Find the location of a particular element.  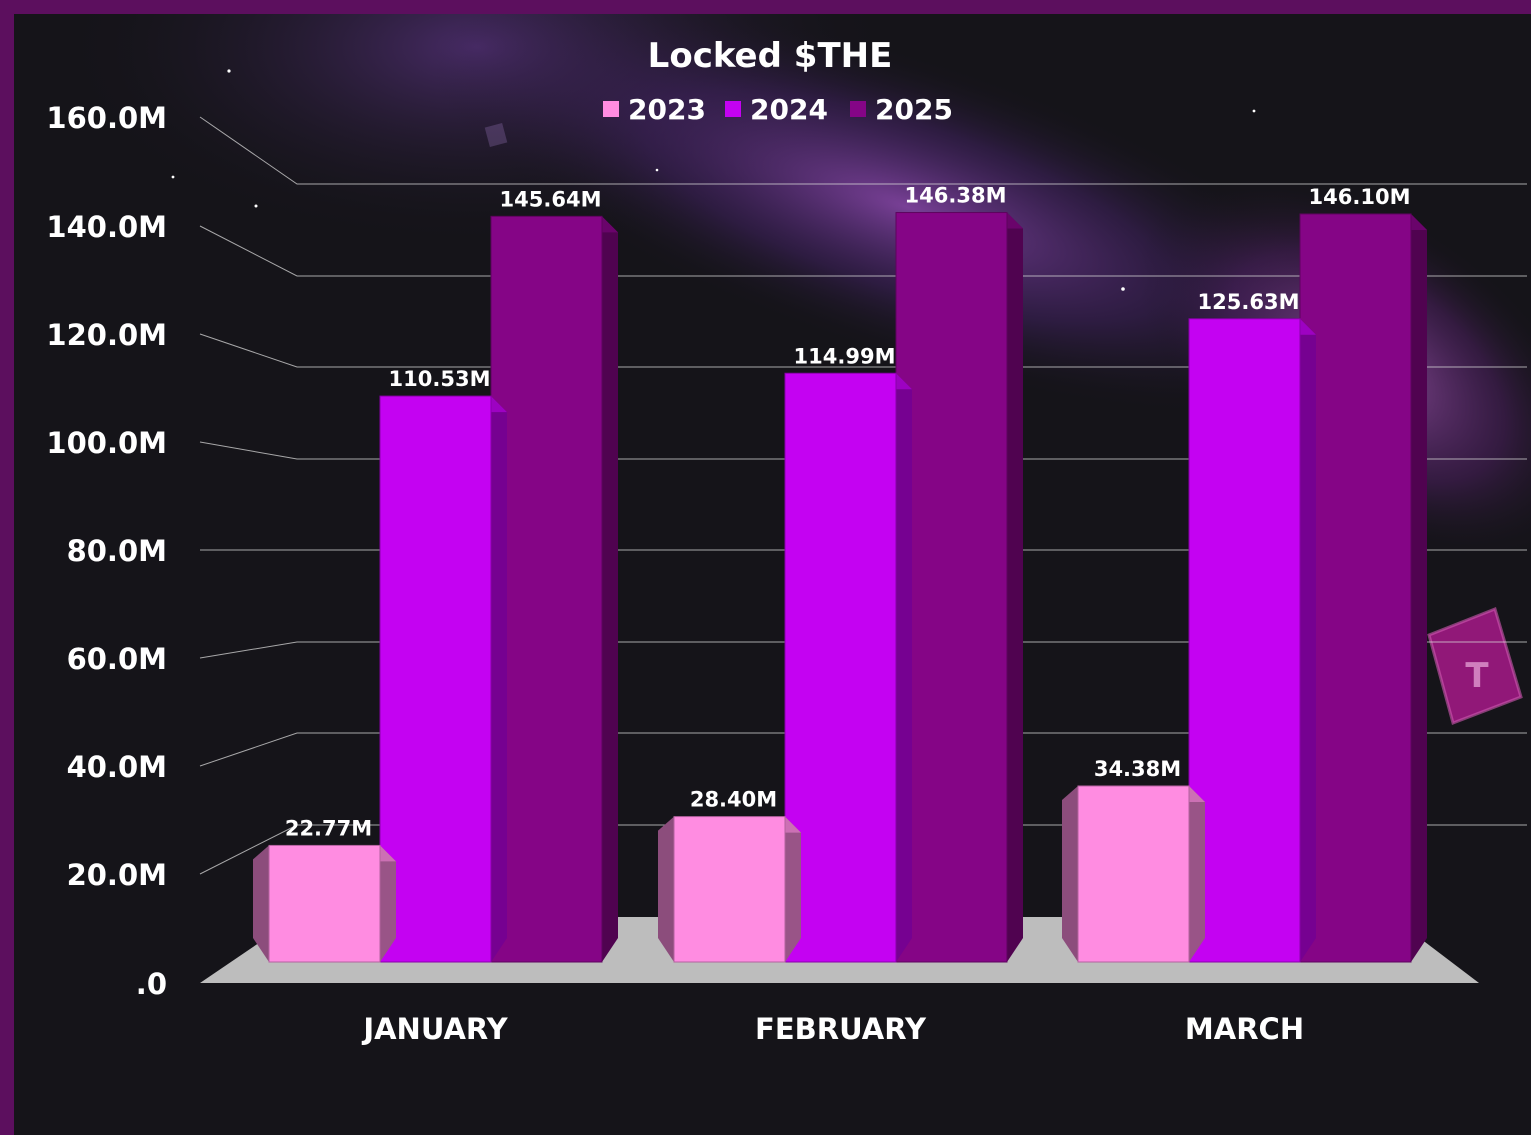

y-tick-label: 120.0M is located at coordinates (106, 335).